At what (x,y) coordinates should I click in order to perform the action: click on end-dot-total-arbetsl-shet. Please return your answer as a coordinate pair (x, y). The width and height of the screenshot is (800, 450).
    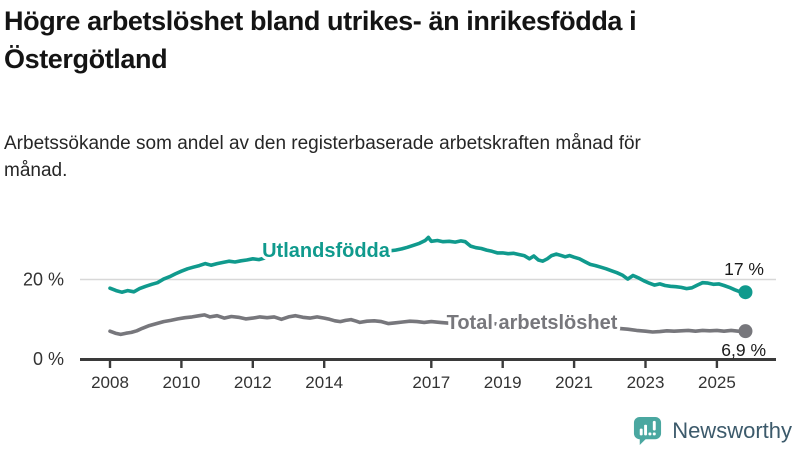
    Looking at the image, I should click on (745, 331).